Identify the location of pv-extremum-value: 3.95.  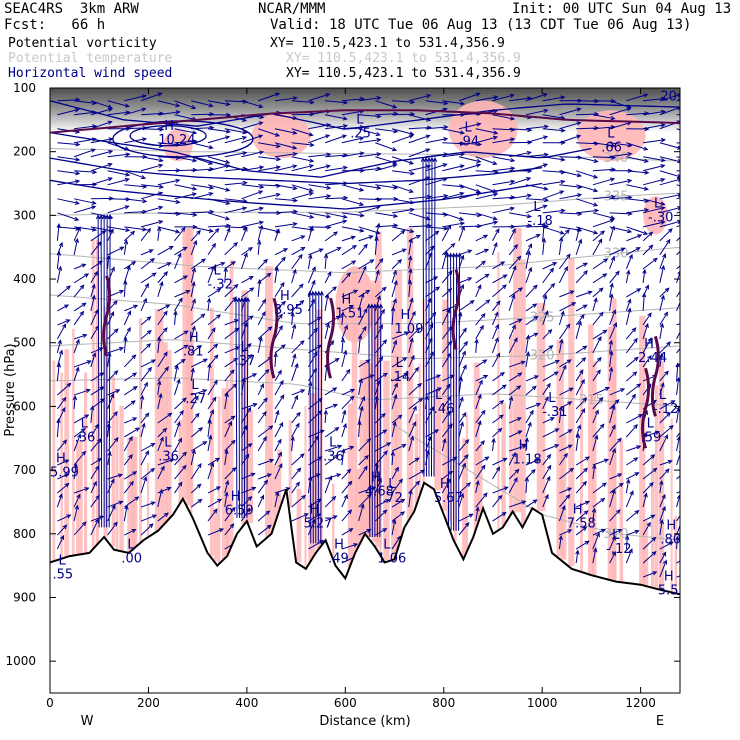
(288, 310).